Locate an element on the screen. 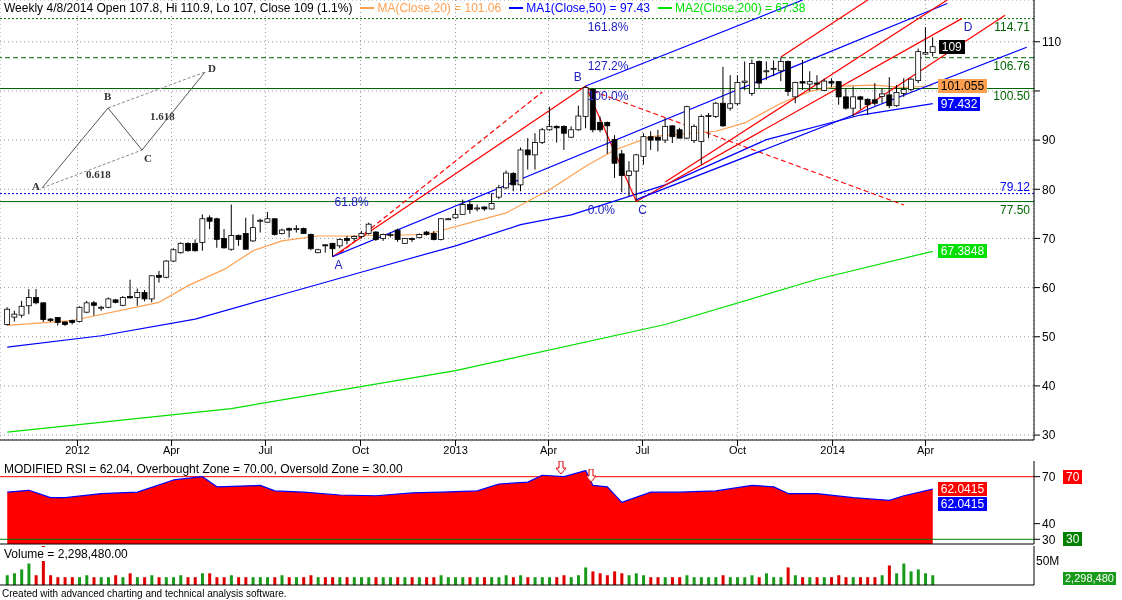  legend-label: MA2(Close,200) = 67.38 is located at coordinates (739, 8).